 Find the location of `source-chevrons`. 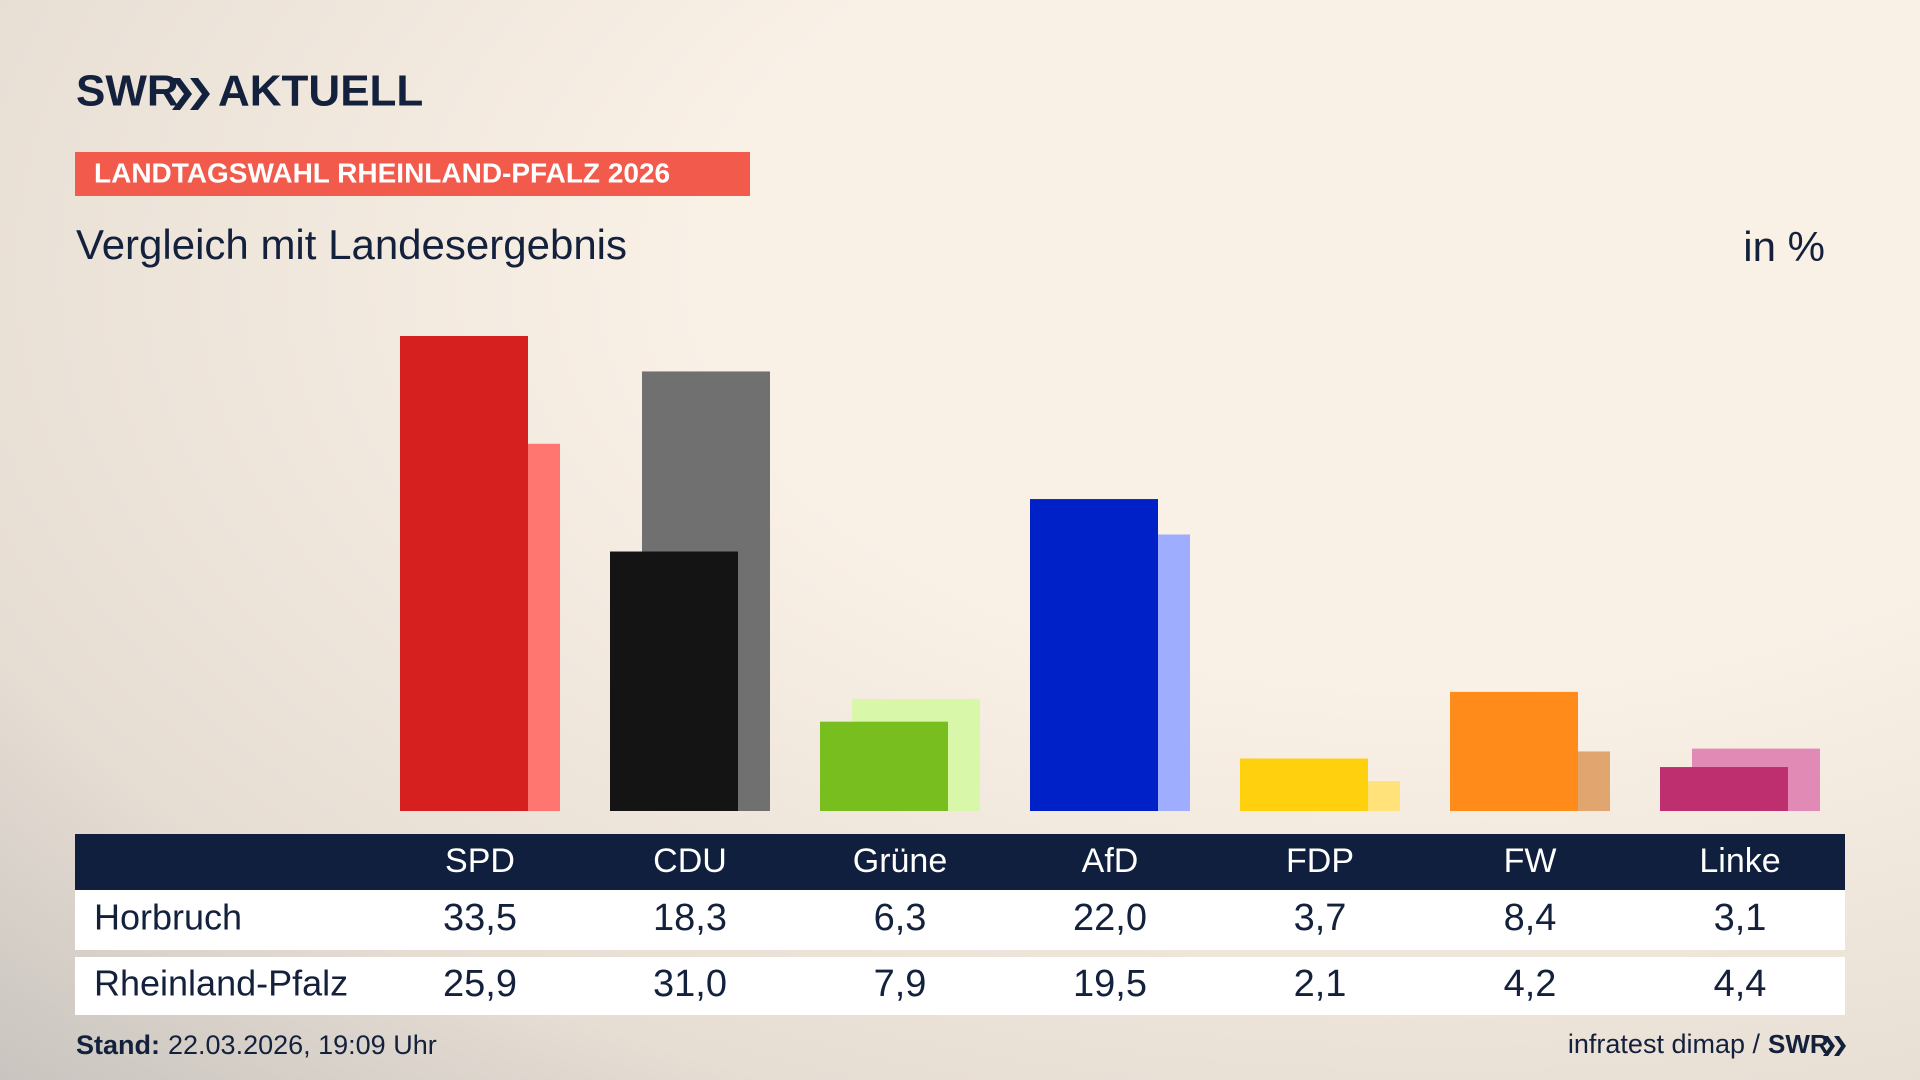

source-chevrons is located at coordinates (1834, 1046).